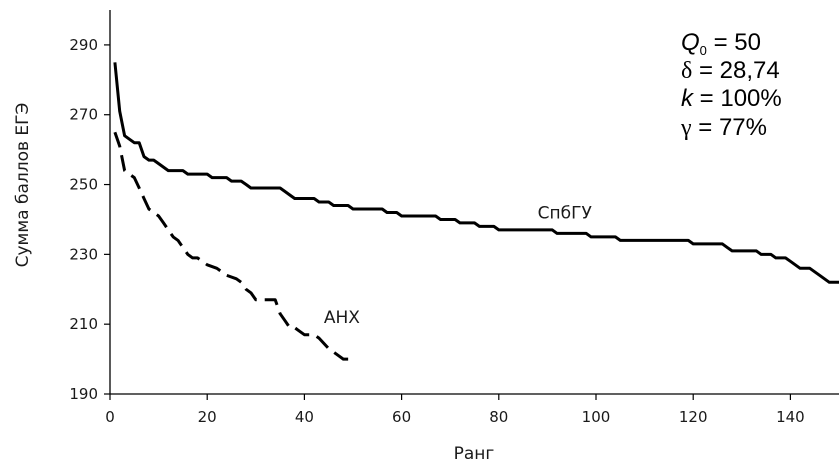 The width and height of the screenshot is (839, 465). What do you see at coordinates (83, 45) in the screenshot?
I see `y-tick-label: 290` at bounding box center [83, 45].